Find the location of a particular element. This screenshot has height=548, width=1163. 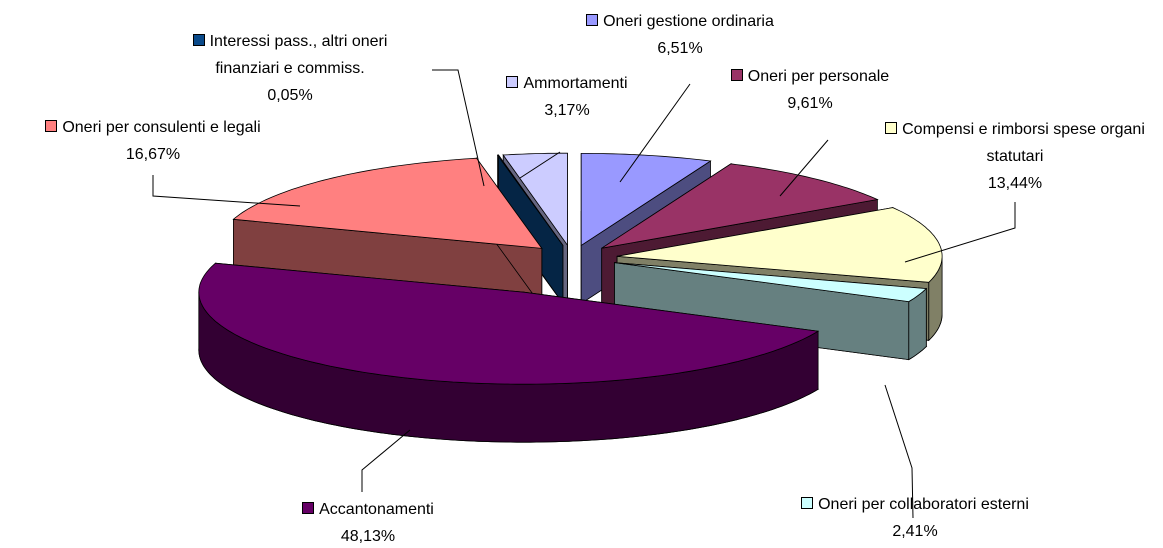

slice-label: Oneri per collaboratori esterni 2,41% is located at coordinates (915, 518).